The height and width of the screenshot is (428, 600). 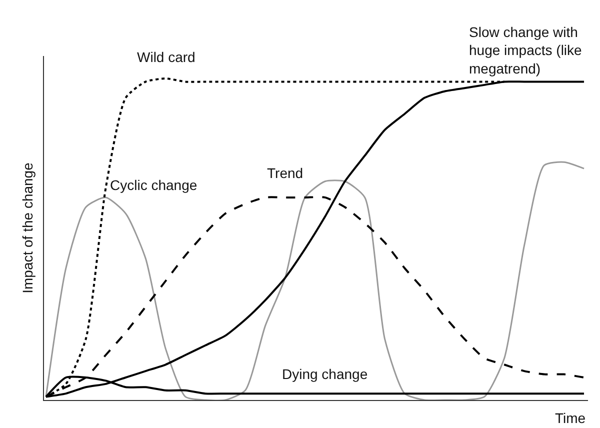 I want to click on x-axis-title: Time, so click(x=570, y=418).